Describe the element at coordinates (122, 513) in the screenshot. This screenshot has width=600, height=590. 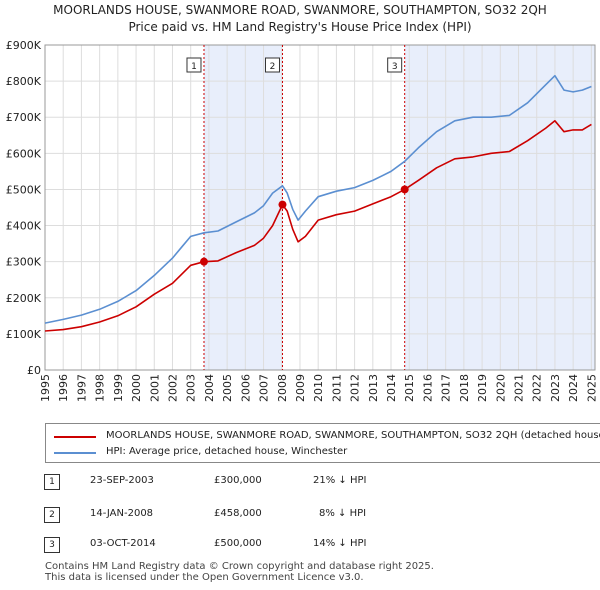
I see `sale-date: 14-JAN-2008` at that location.